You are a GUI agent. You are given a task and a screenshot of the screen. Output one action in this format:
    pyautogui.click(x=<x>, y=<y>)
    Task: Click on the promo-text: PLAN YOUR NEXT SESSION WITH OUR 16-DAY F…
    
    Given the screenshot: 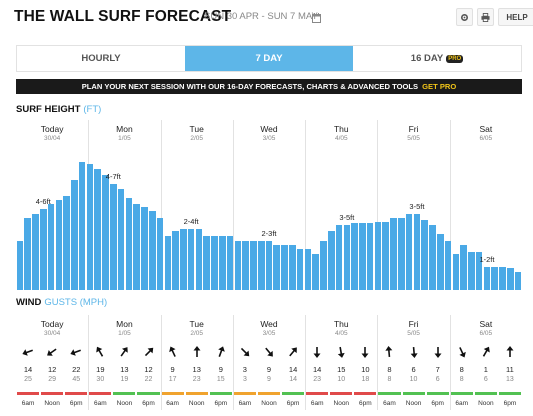 What is the action you would take?
    pyautogui.click(x=250, y=86)
    